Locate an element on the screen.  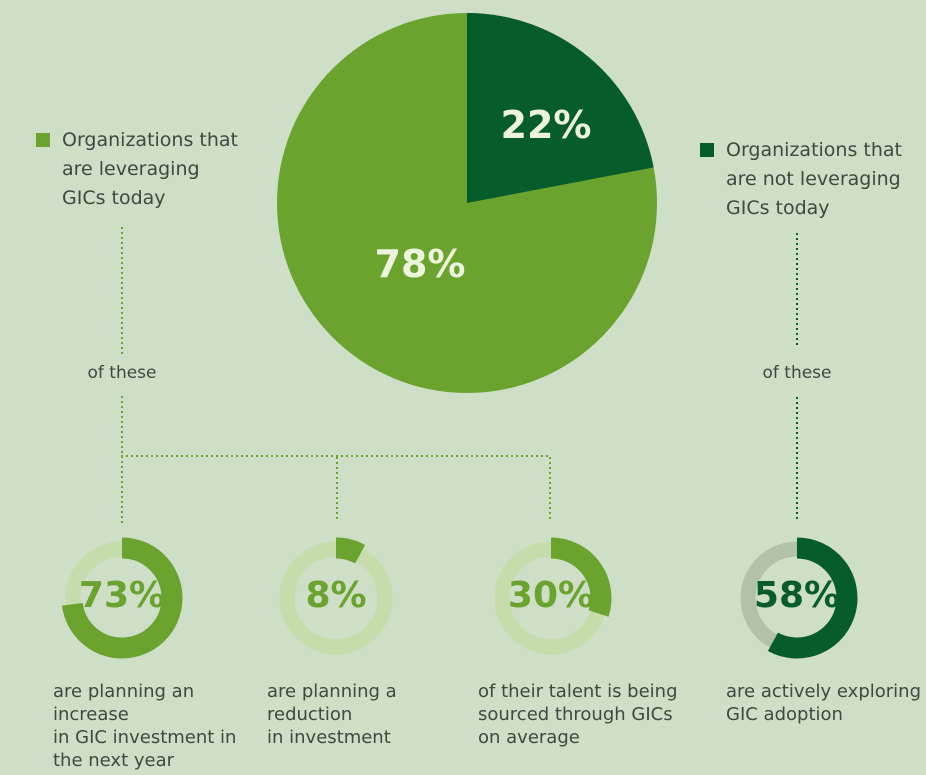
donut-caption-reduction-investment: are planning a reduction in investment is located at coordinates (332, 714).